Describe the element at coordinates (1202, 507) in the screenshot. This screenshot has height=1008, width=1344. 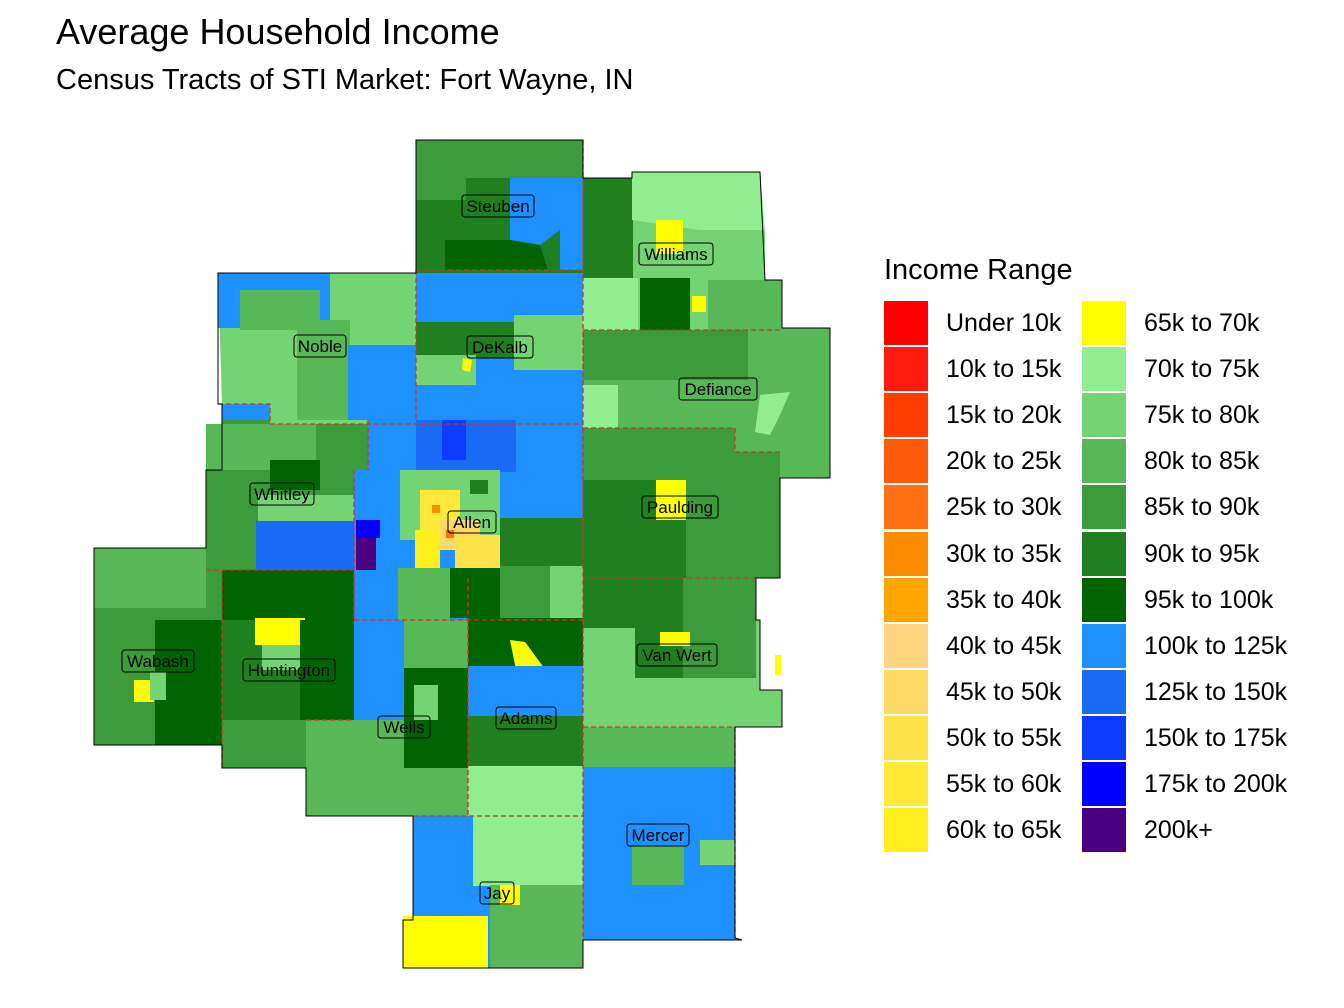
I see `legend-label: 85k to 90k` at that location.